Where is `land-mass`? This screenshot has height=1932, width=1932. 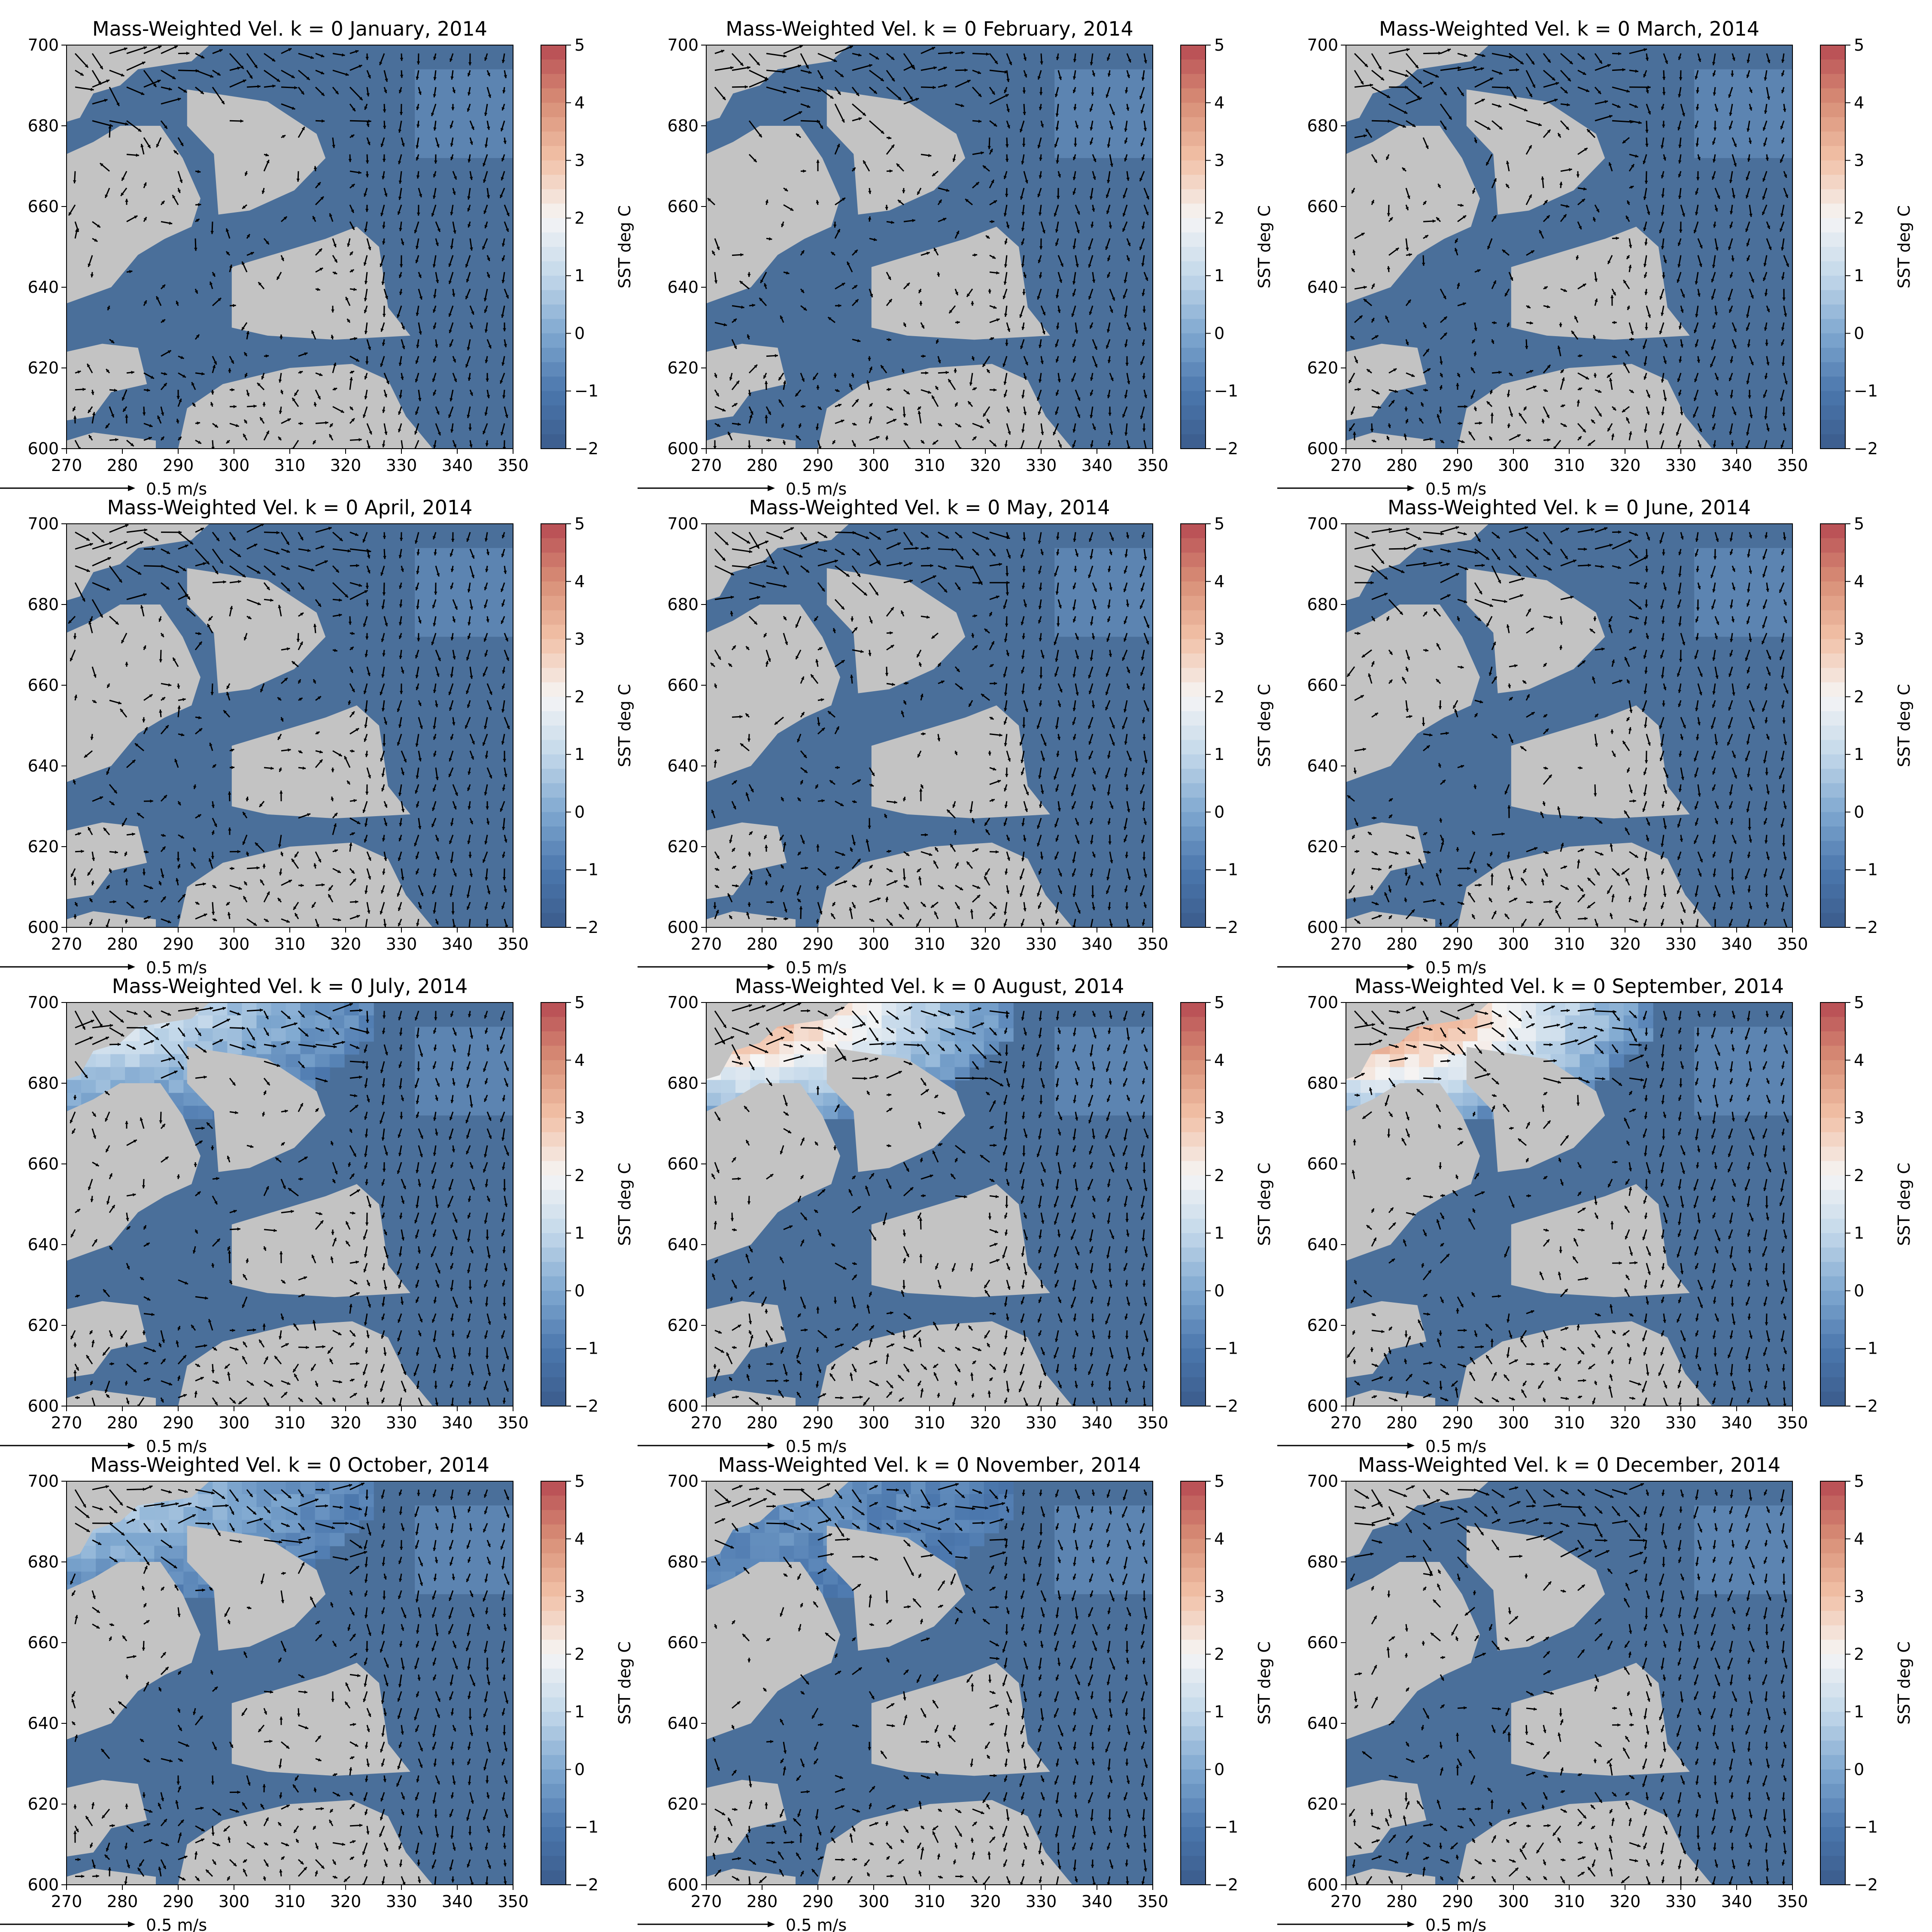 land-mass is located at coordinates (746, 382).